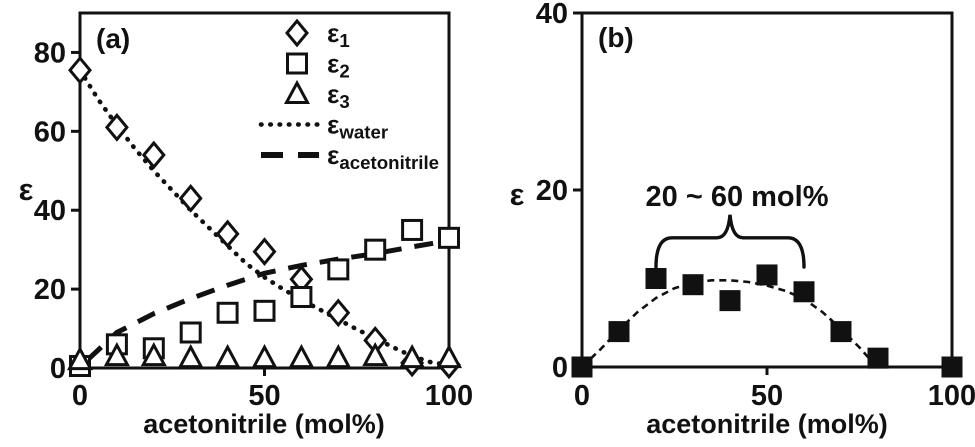 The image size is (975, 447). What do you see at coordinates (338, 95) in the screenshot?
I see `legend-label-epsilon-3: ε3` at bounding box center [338, 95].